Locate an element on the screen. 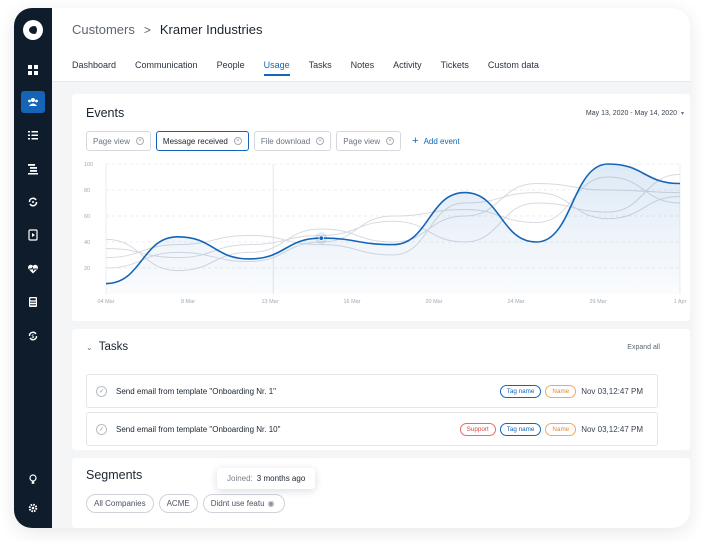 Image resolution: width=702 pixels, height=542 pixels. event-chip-label: Message received is located at coordinates (195, 141).